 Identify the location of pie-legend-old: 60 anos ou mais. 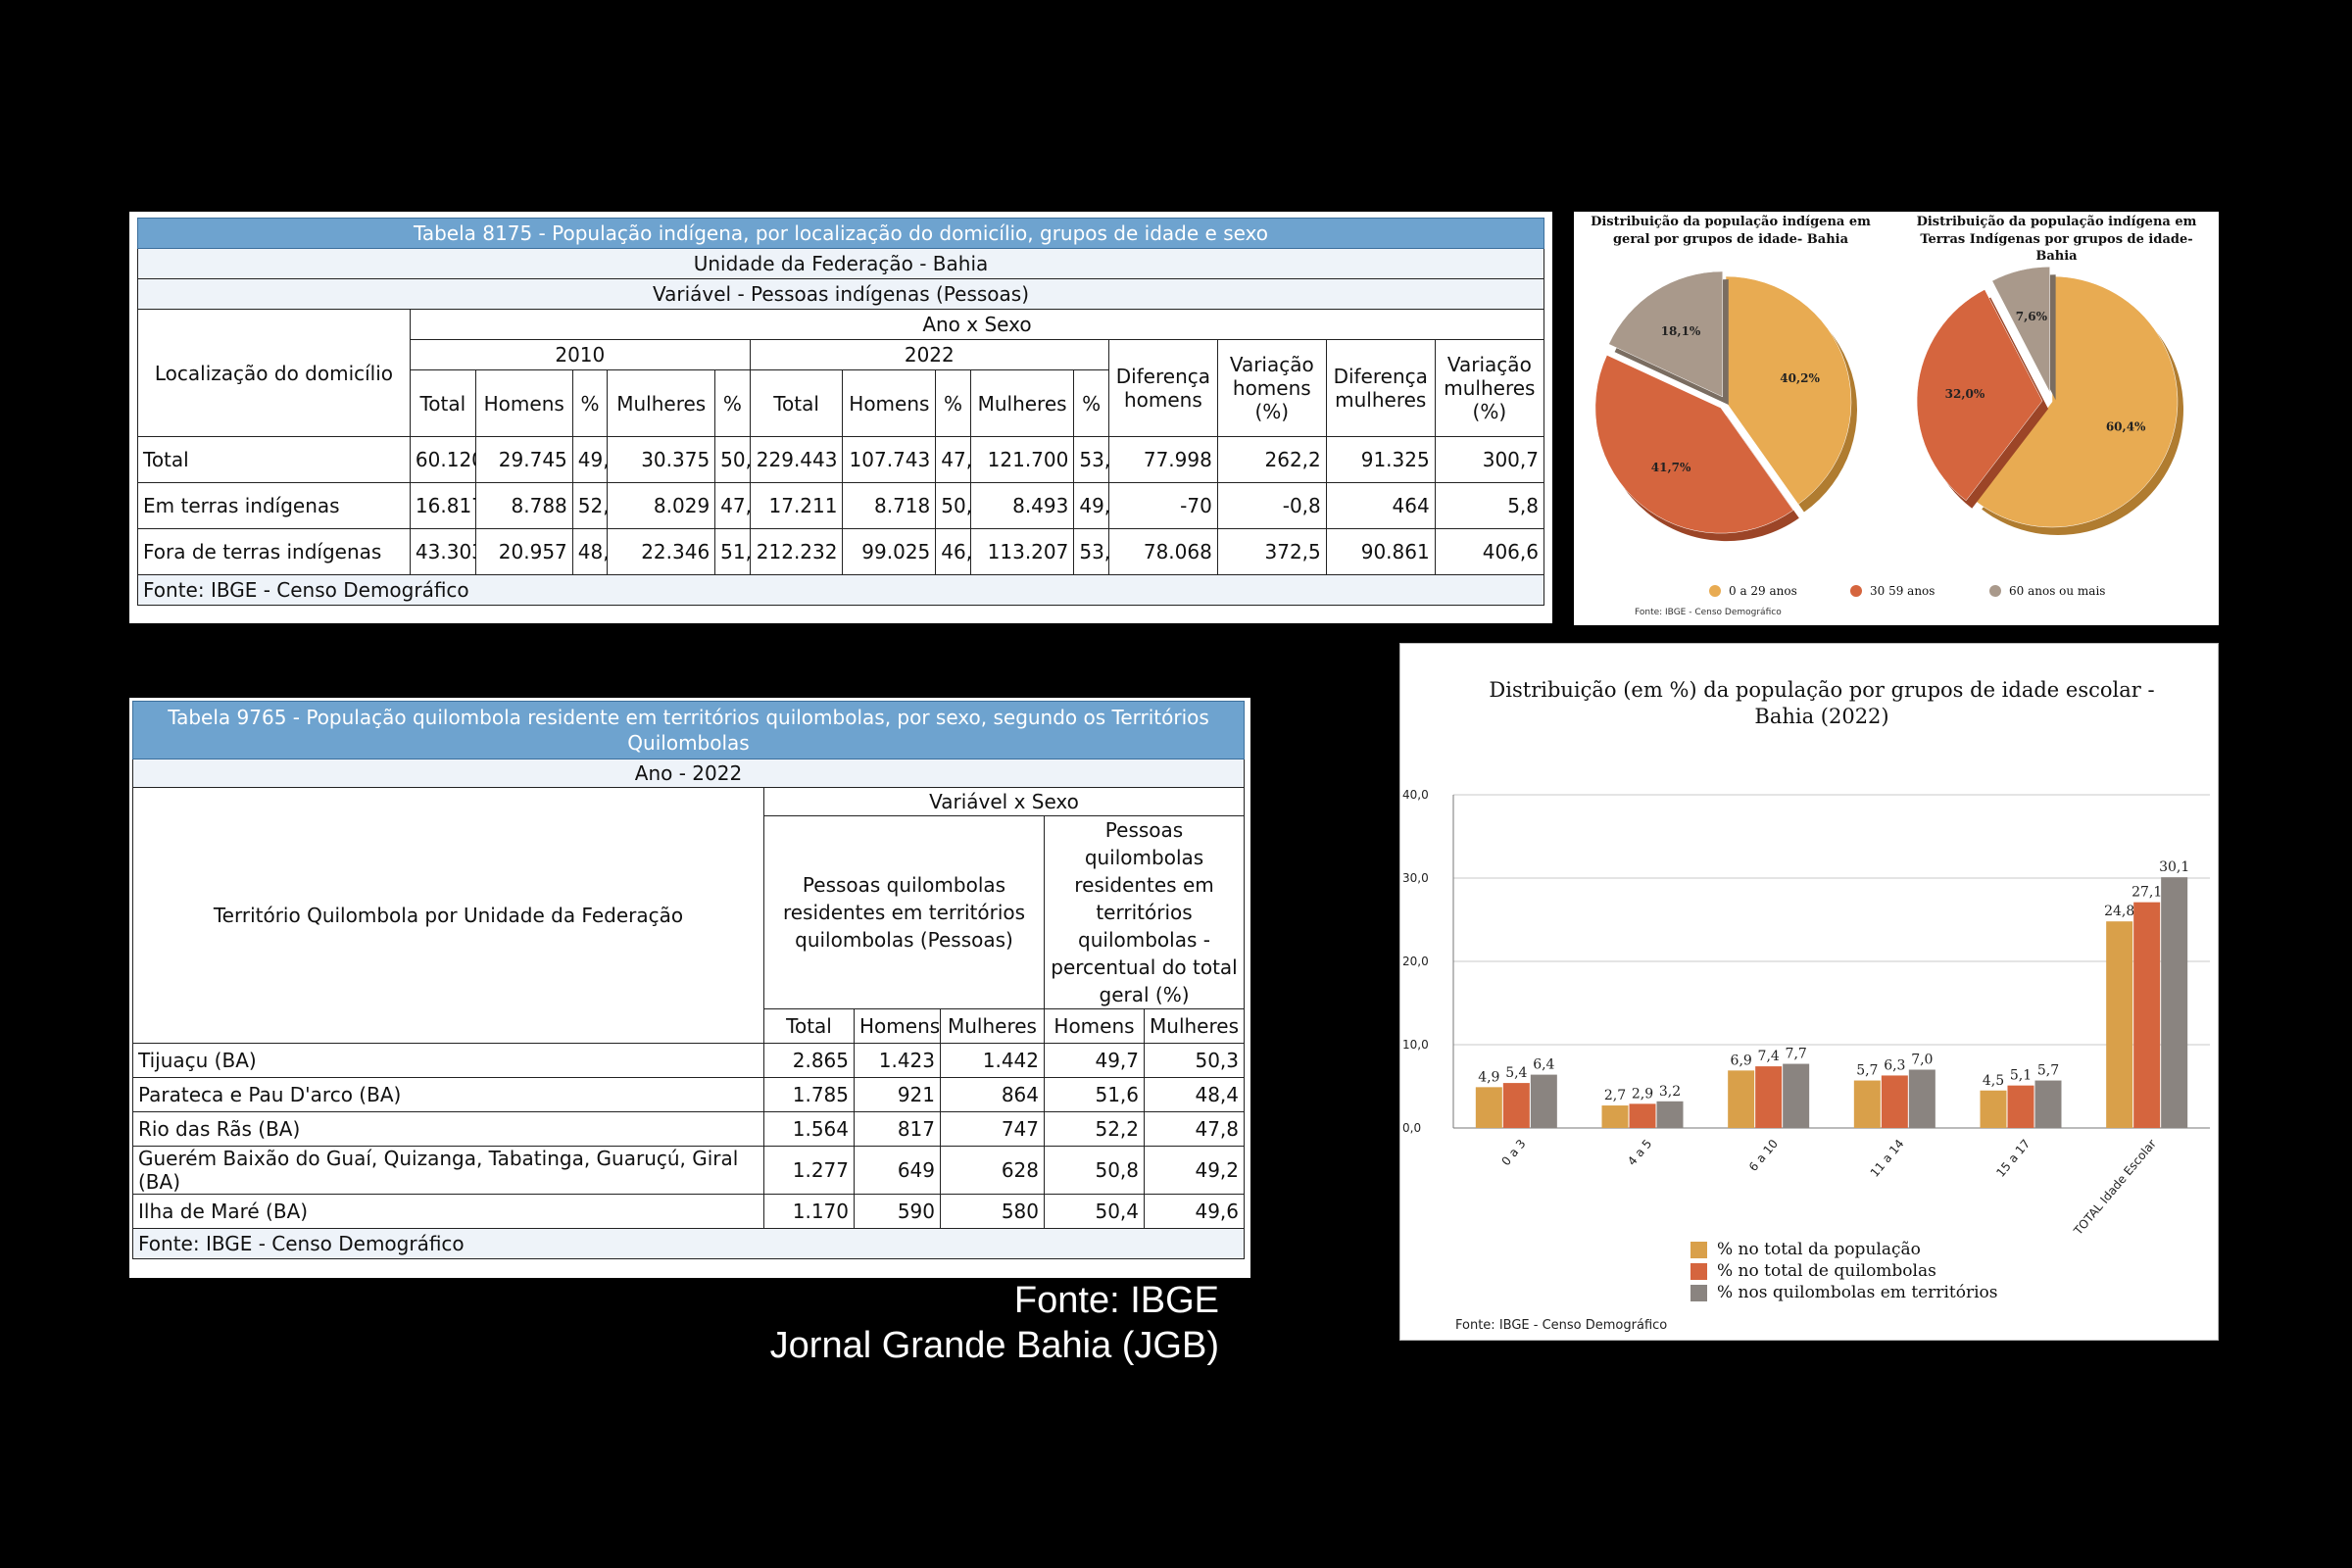
(2047, 591).